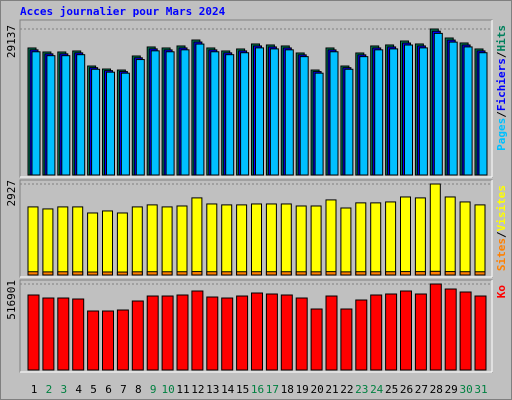 The width and height of the screenshot is (512, 400). I want to click on x-tick-label: 21, so click(331, 389).